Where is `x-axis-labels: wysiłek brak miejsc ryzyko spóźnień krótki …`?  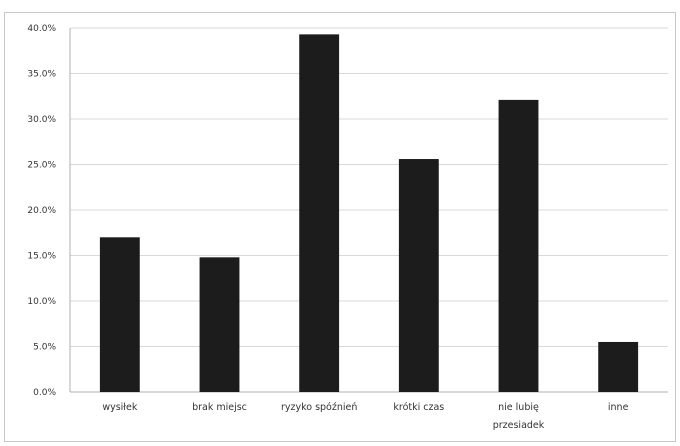
x-axis-labels: wysiłek brak miejsc ryzyko spóźnień krótki … is located at coordinates (365, 416).